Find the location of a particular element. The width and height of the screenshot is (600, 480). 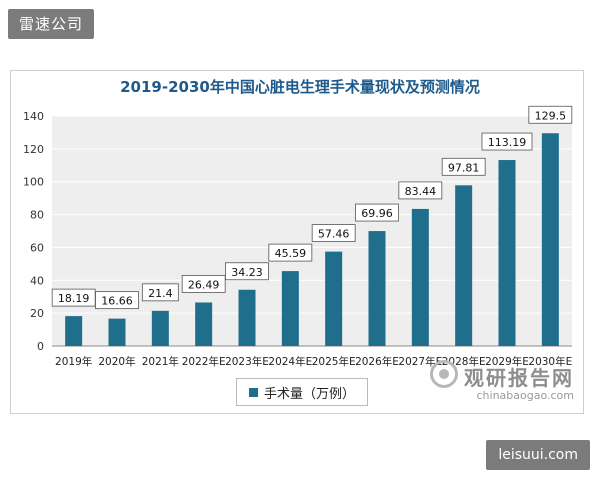

data-label: 18.19 is located at coordinates (74, 298).